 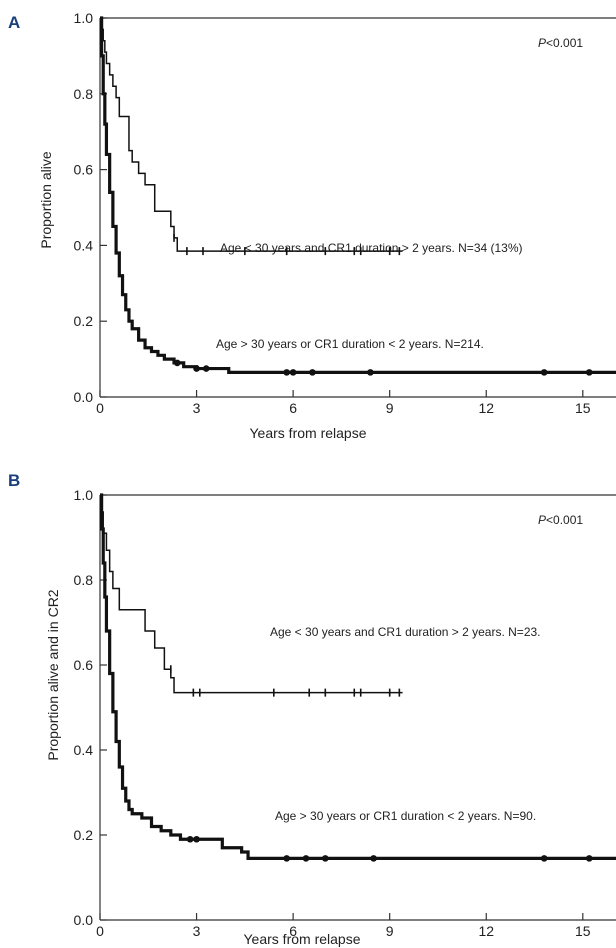 I want to click on panel-a-p-value: P<0.001, so click(x=560, y=43).